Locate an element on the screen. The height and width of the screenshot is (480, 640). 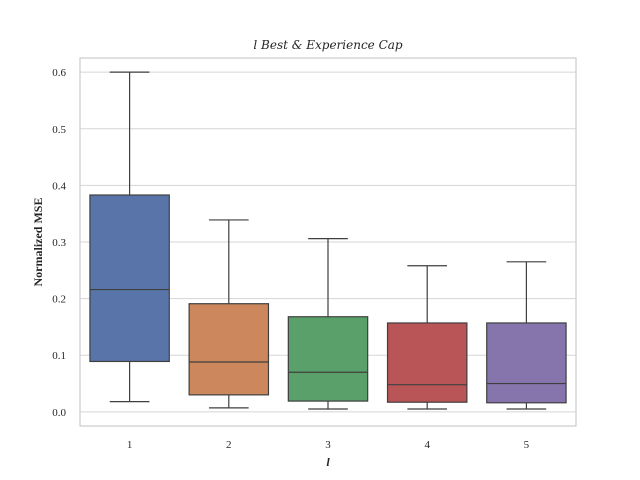
x-axis-label: l is located at coordinates (328, 462).